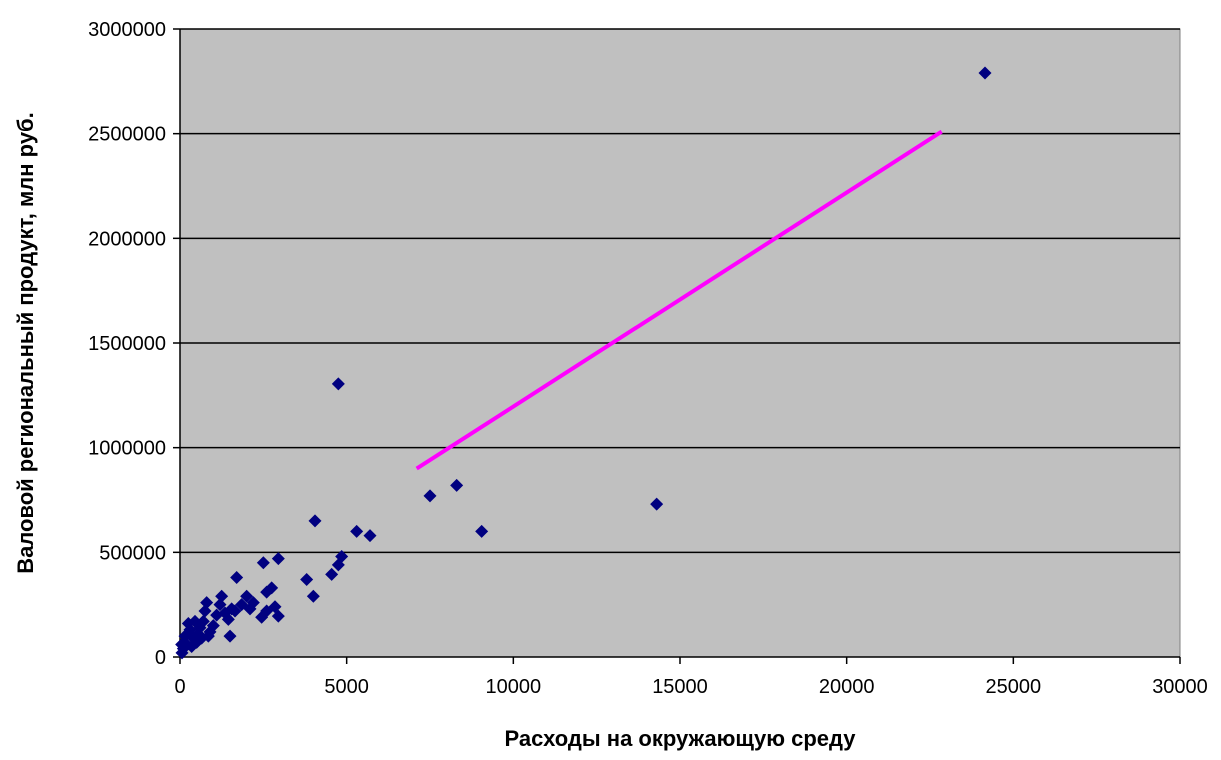 Image resolution: width=1221 pixels, height=760 pixels. Describe the element at coordinates (127, 344) in the screenshot. I see `y-tick-label: 1500000` at that location.